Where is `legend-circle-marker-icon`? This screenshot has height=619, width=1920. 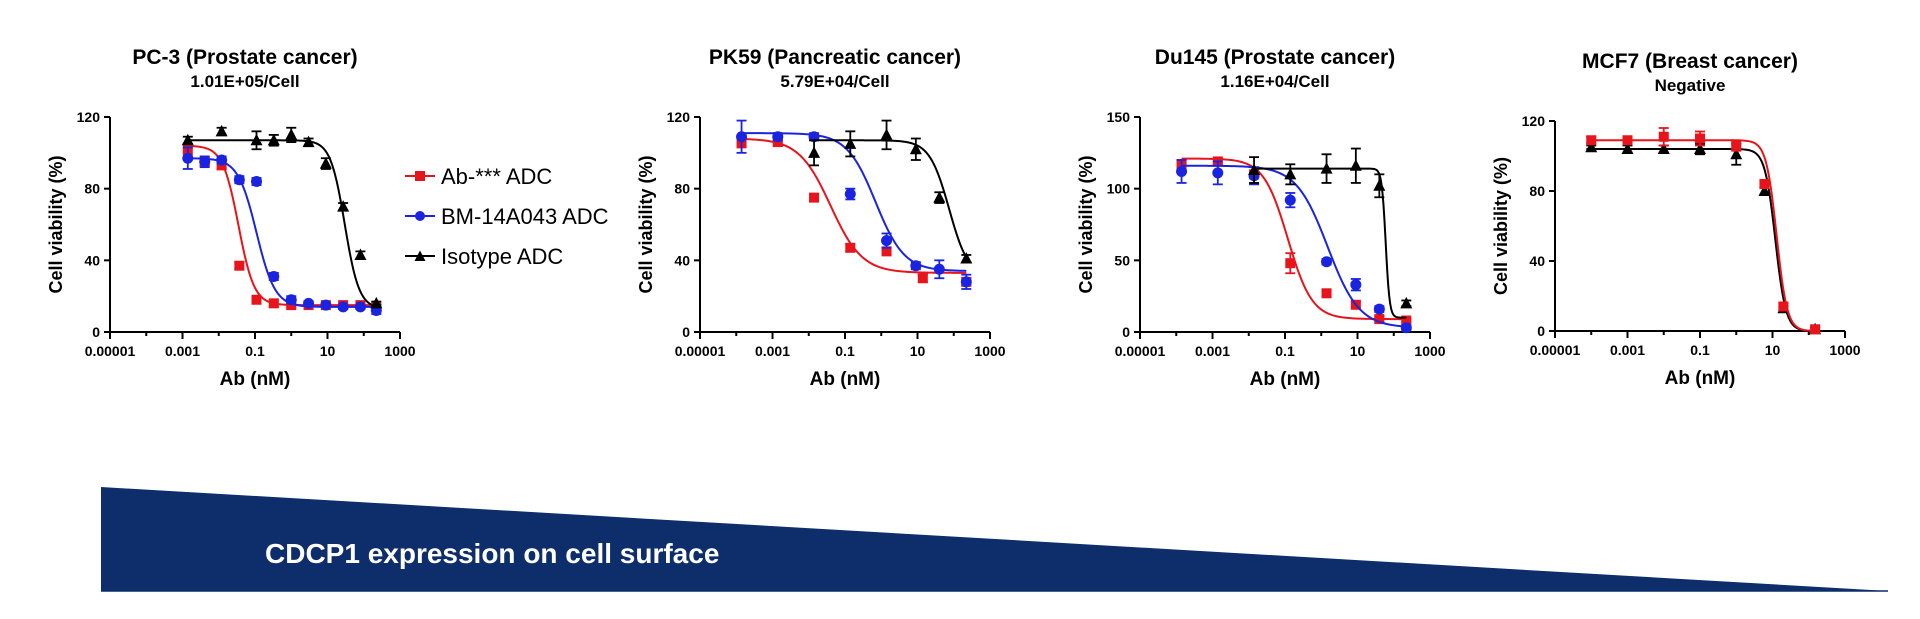
legend-circle-marker-icon is located at coordinates (420, 216).